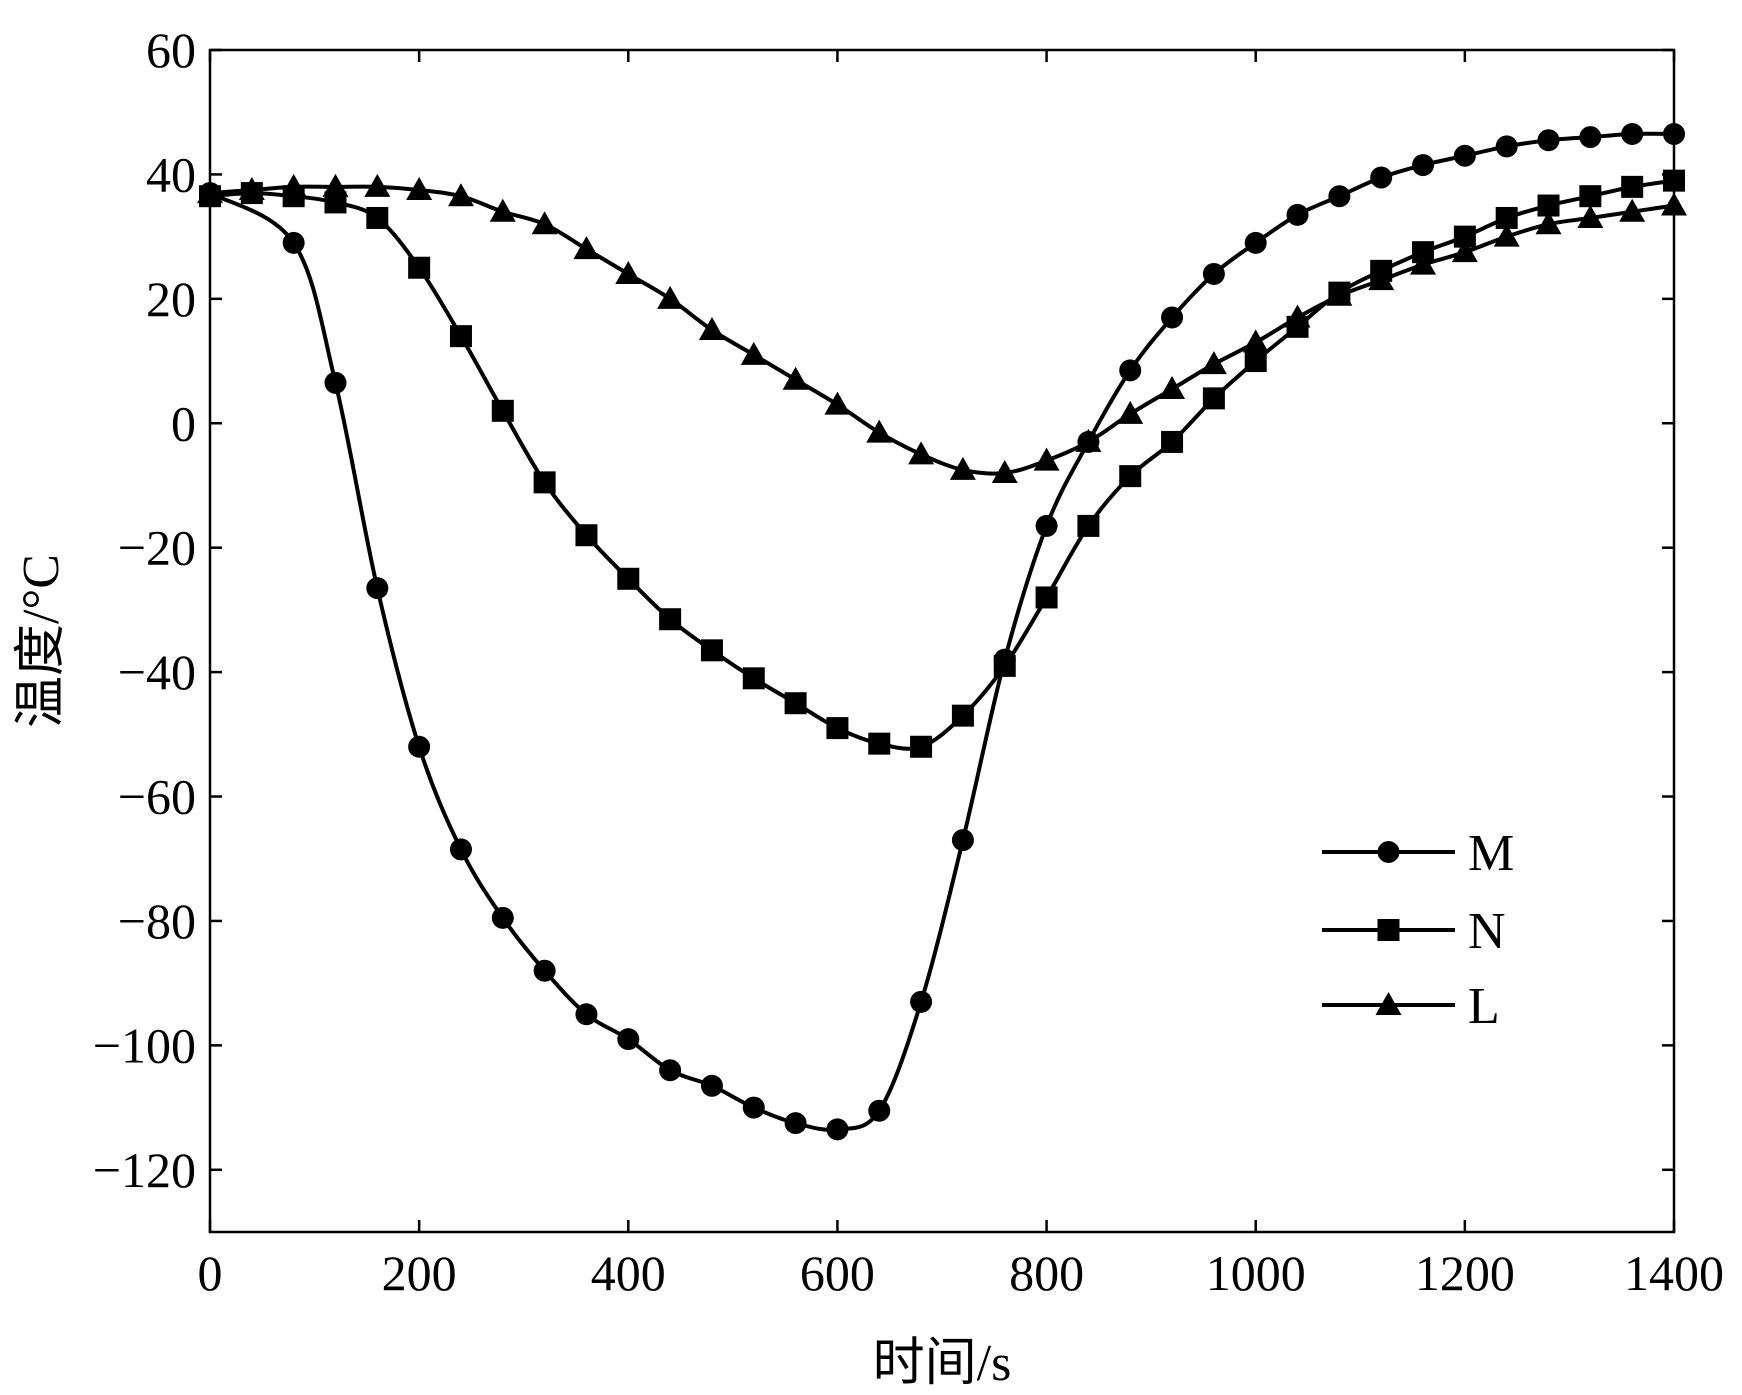 The height and width of the screenshot is (1395, 1742). What do you see at coordinates (1411, 1006) in the screenshot?
I see `legend-item-L: L` at bounding box center [1411, 1006].